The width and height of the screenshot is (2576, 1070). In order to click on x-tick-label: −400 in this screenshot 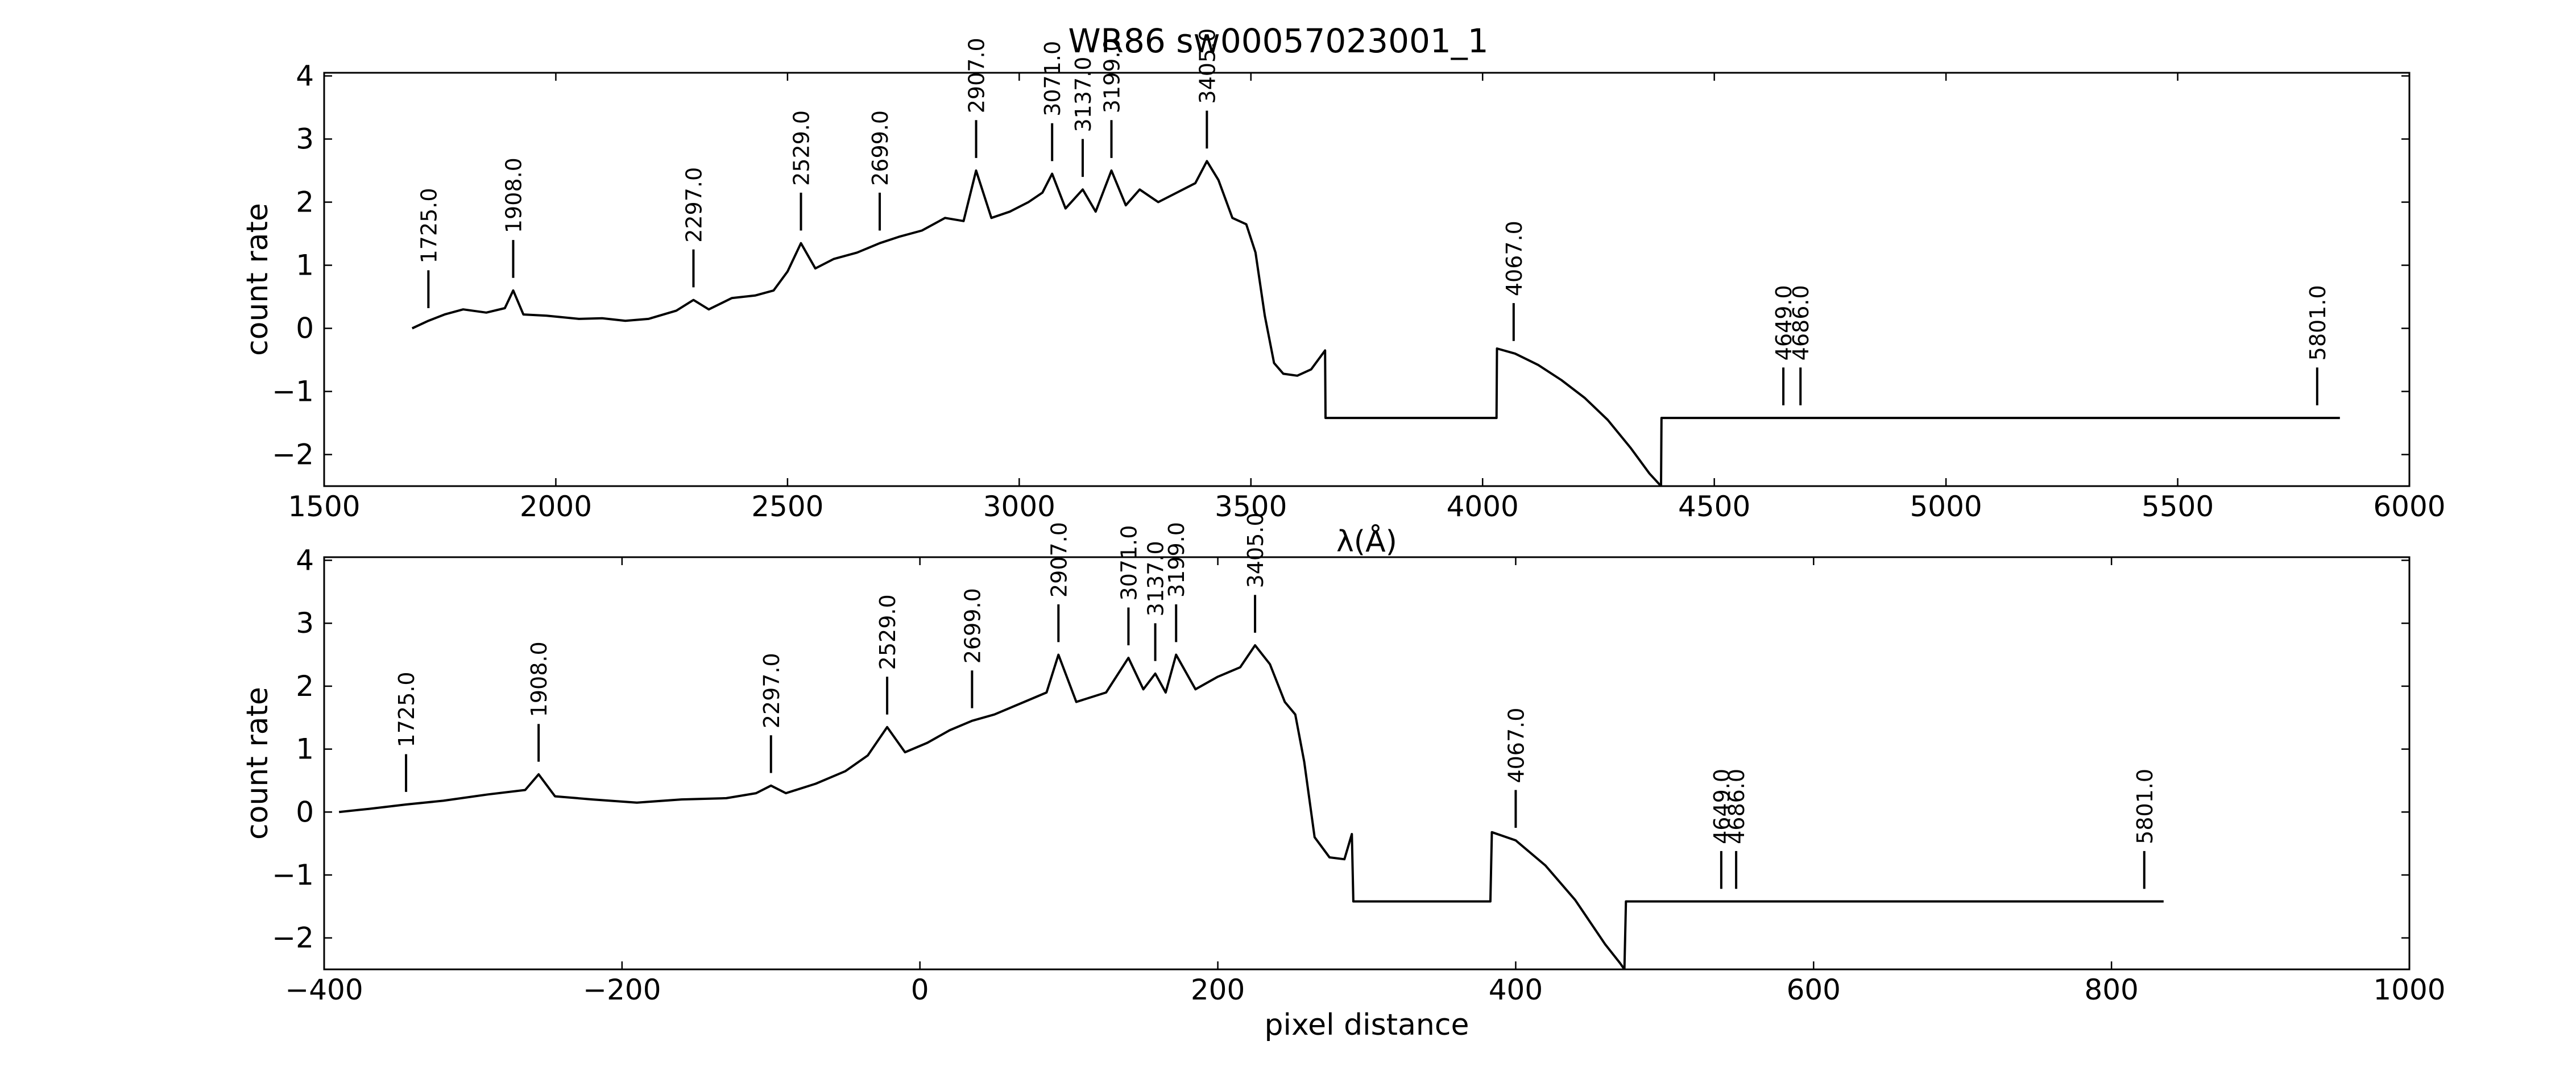, I will do `click(324, 989)`.